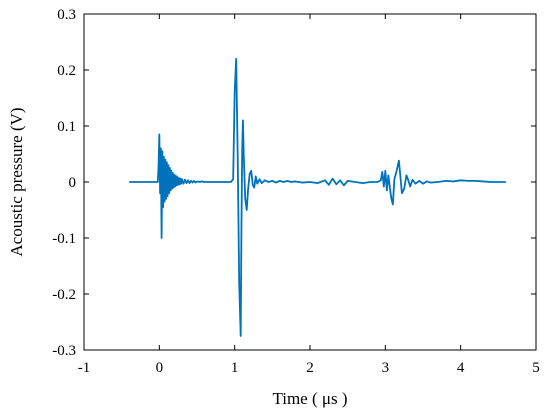 Image resolution: width=550 pixels, height=414 pixels. What do you see at coordinates (64, 239) in the screenshot?
I see `y-tick-label: -0.1` at bounding box center [64, 239].